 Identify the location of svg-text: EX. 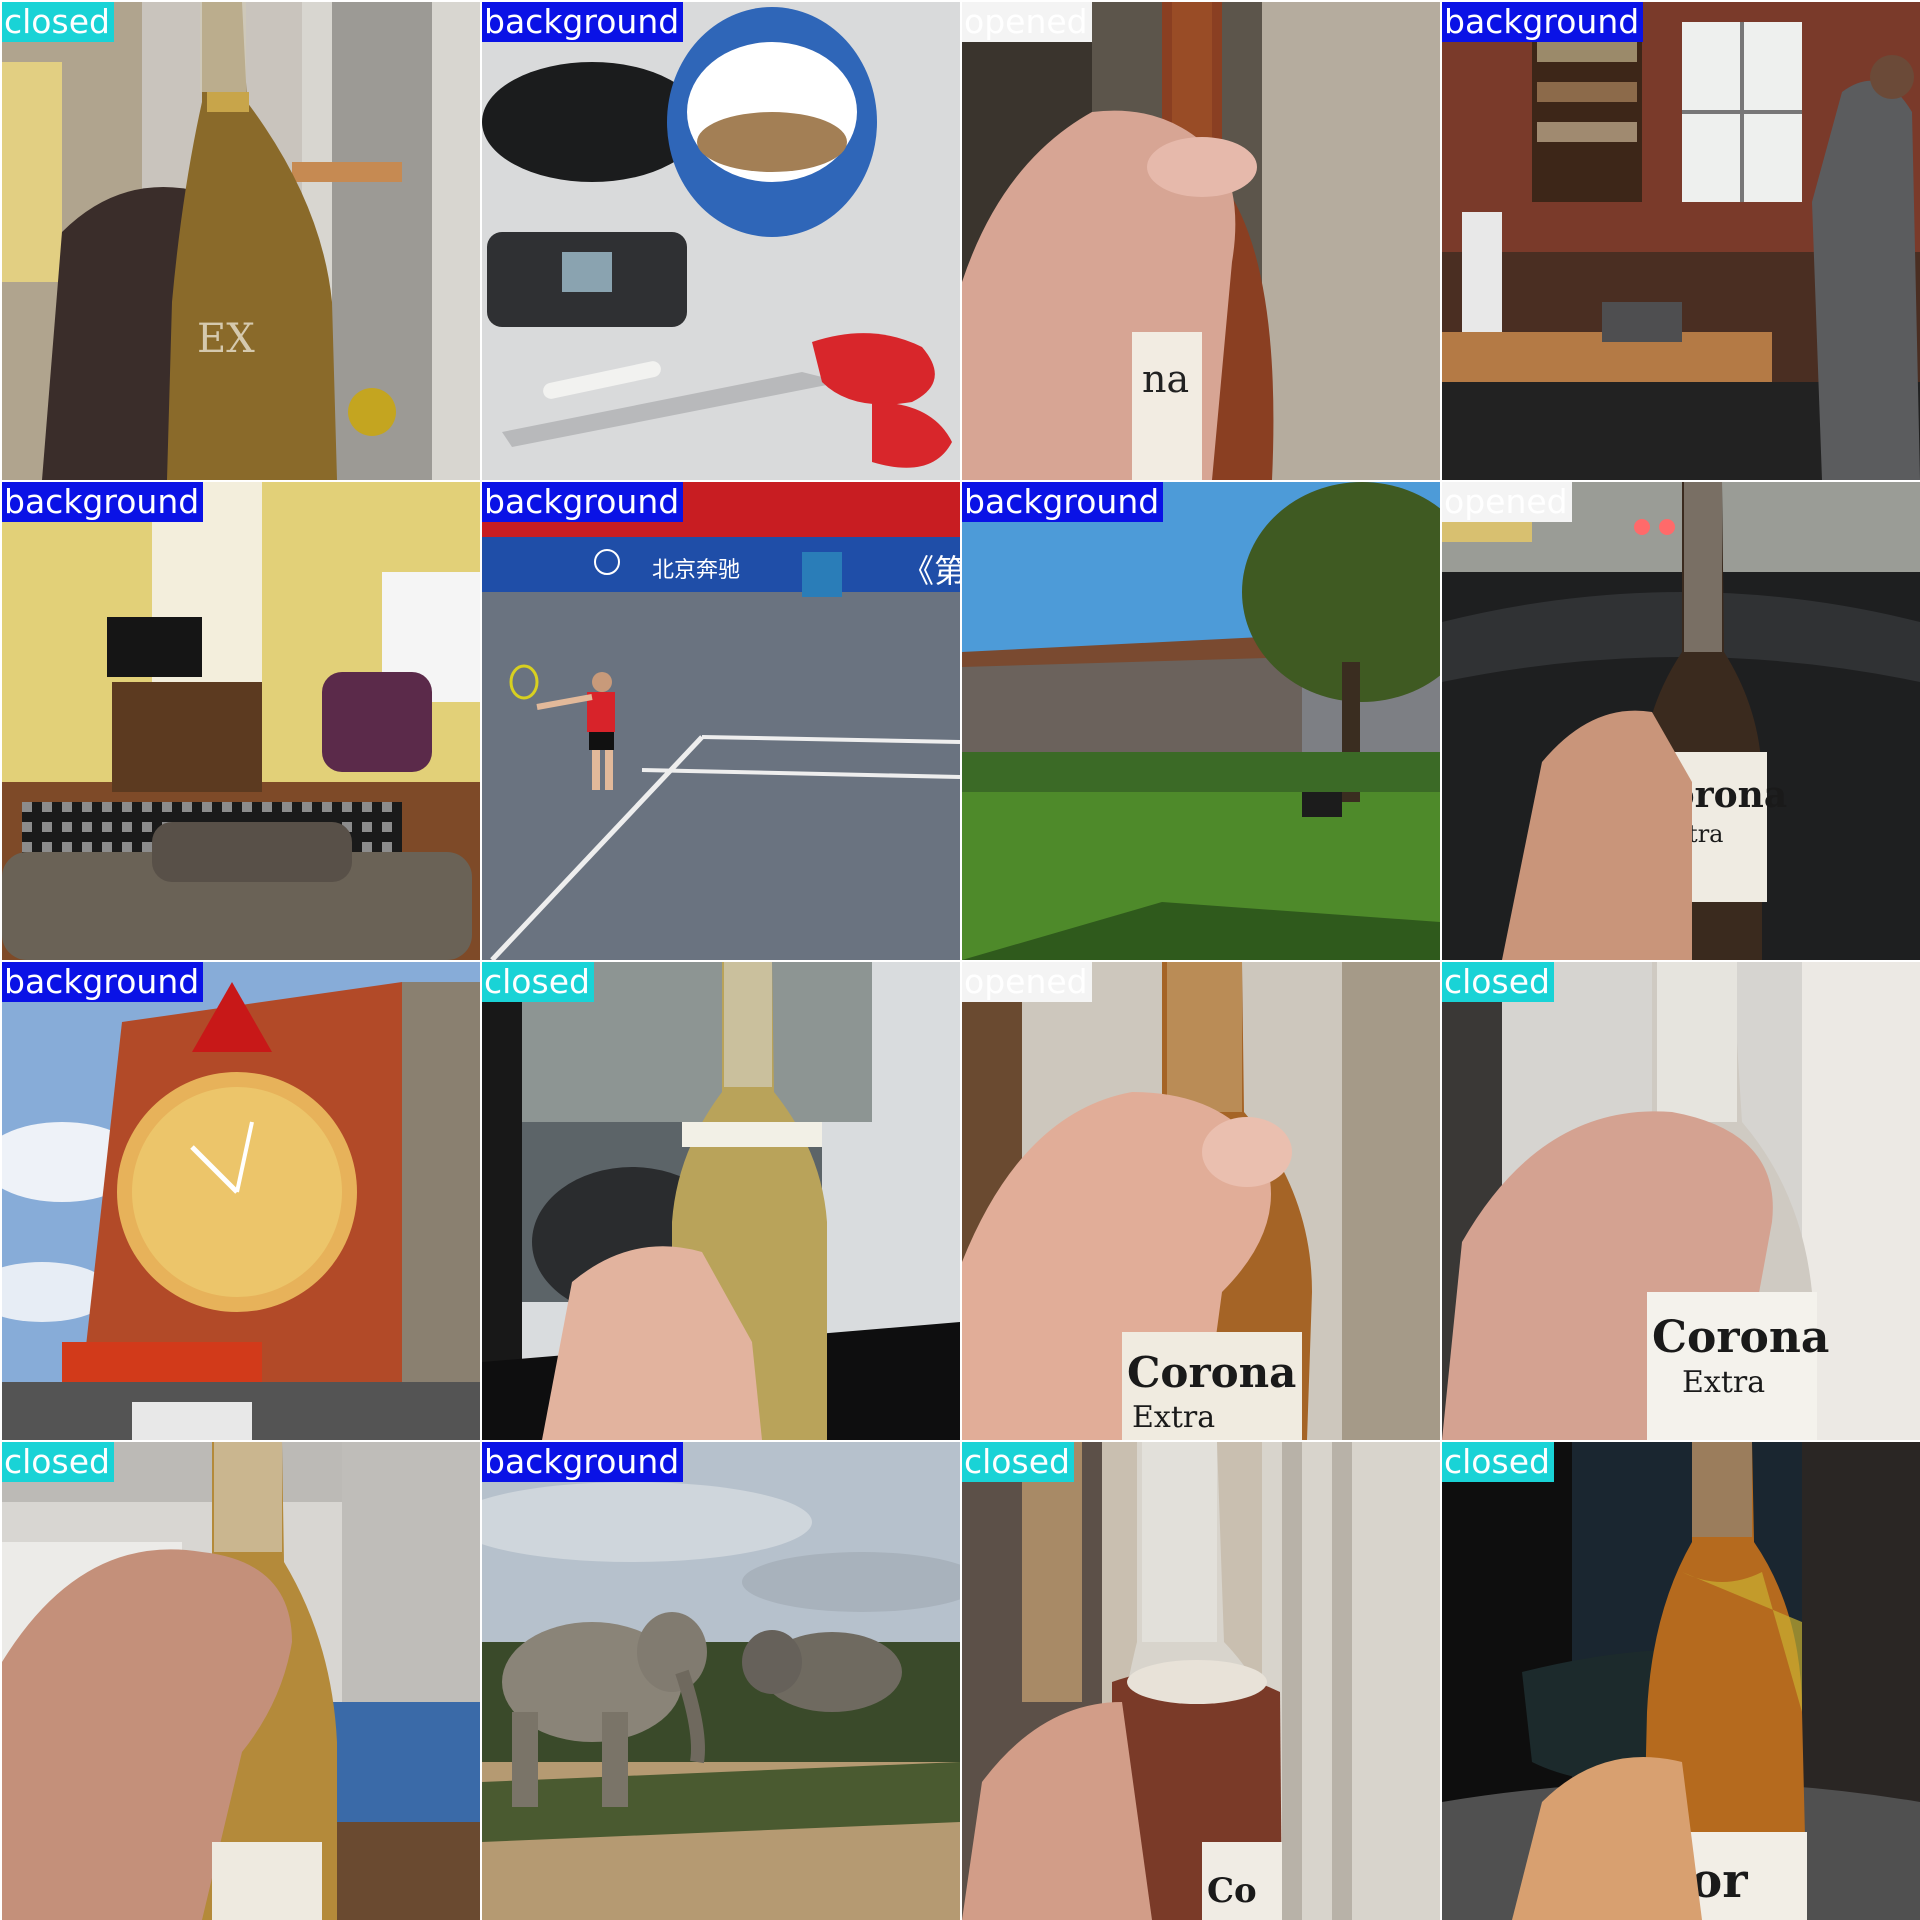
(226, 339).